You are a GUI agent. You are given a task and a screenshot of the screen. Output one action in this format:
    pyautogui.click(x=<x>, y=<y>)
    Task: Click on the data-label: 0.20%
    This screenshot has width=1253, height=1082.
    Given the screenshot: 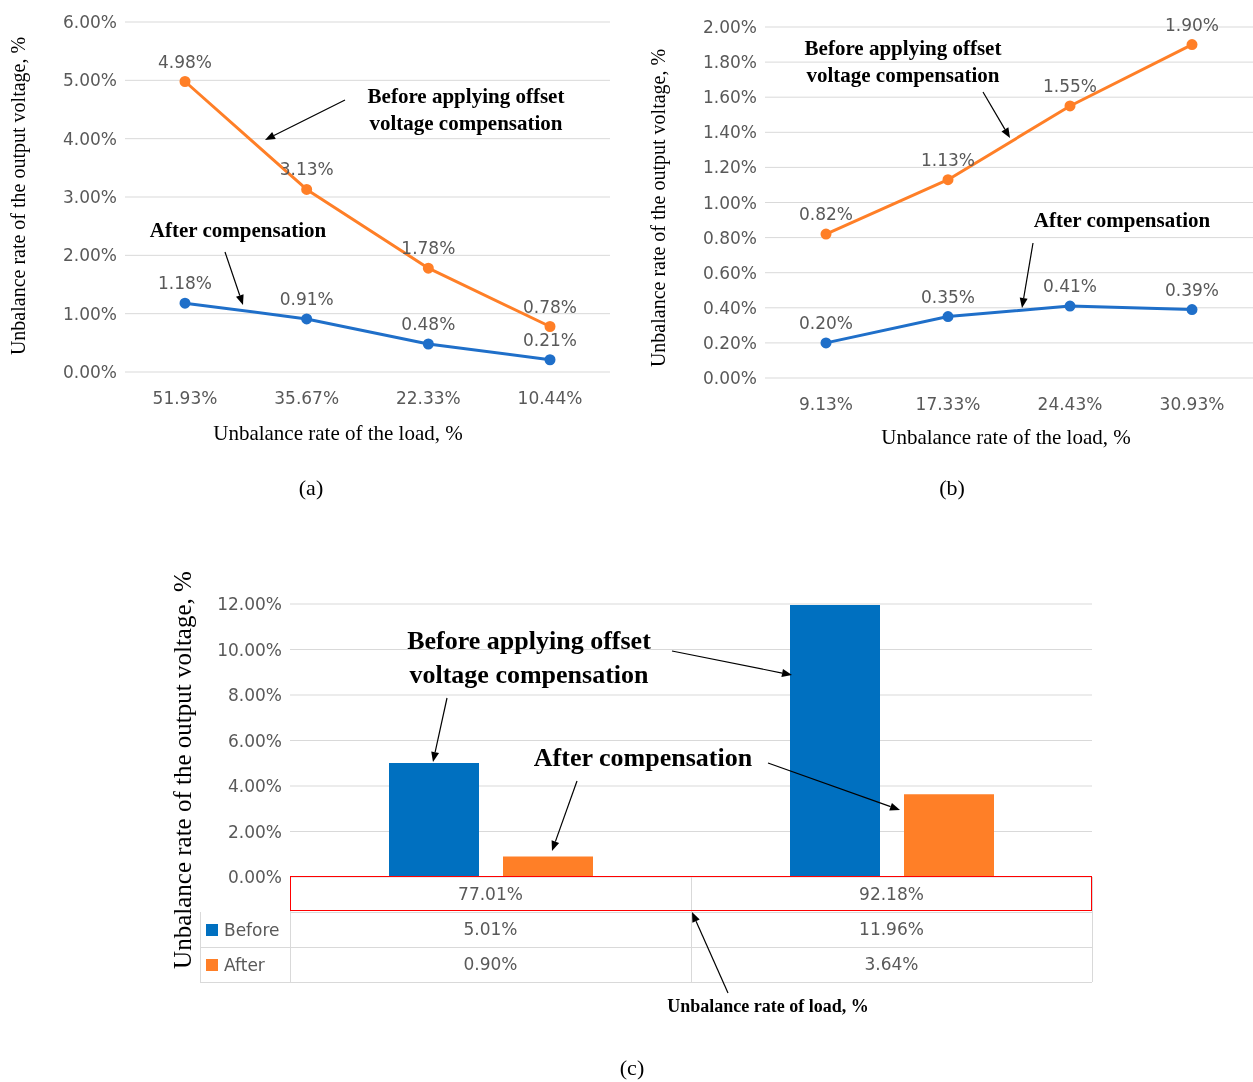 What is the action you would take?
    pyautogui.click(x=826, y=322)
    